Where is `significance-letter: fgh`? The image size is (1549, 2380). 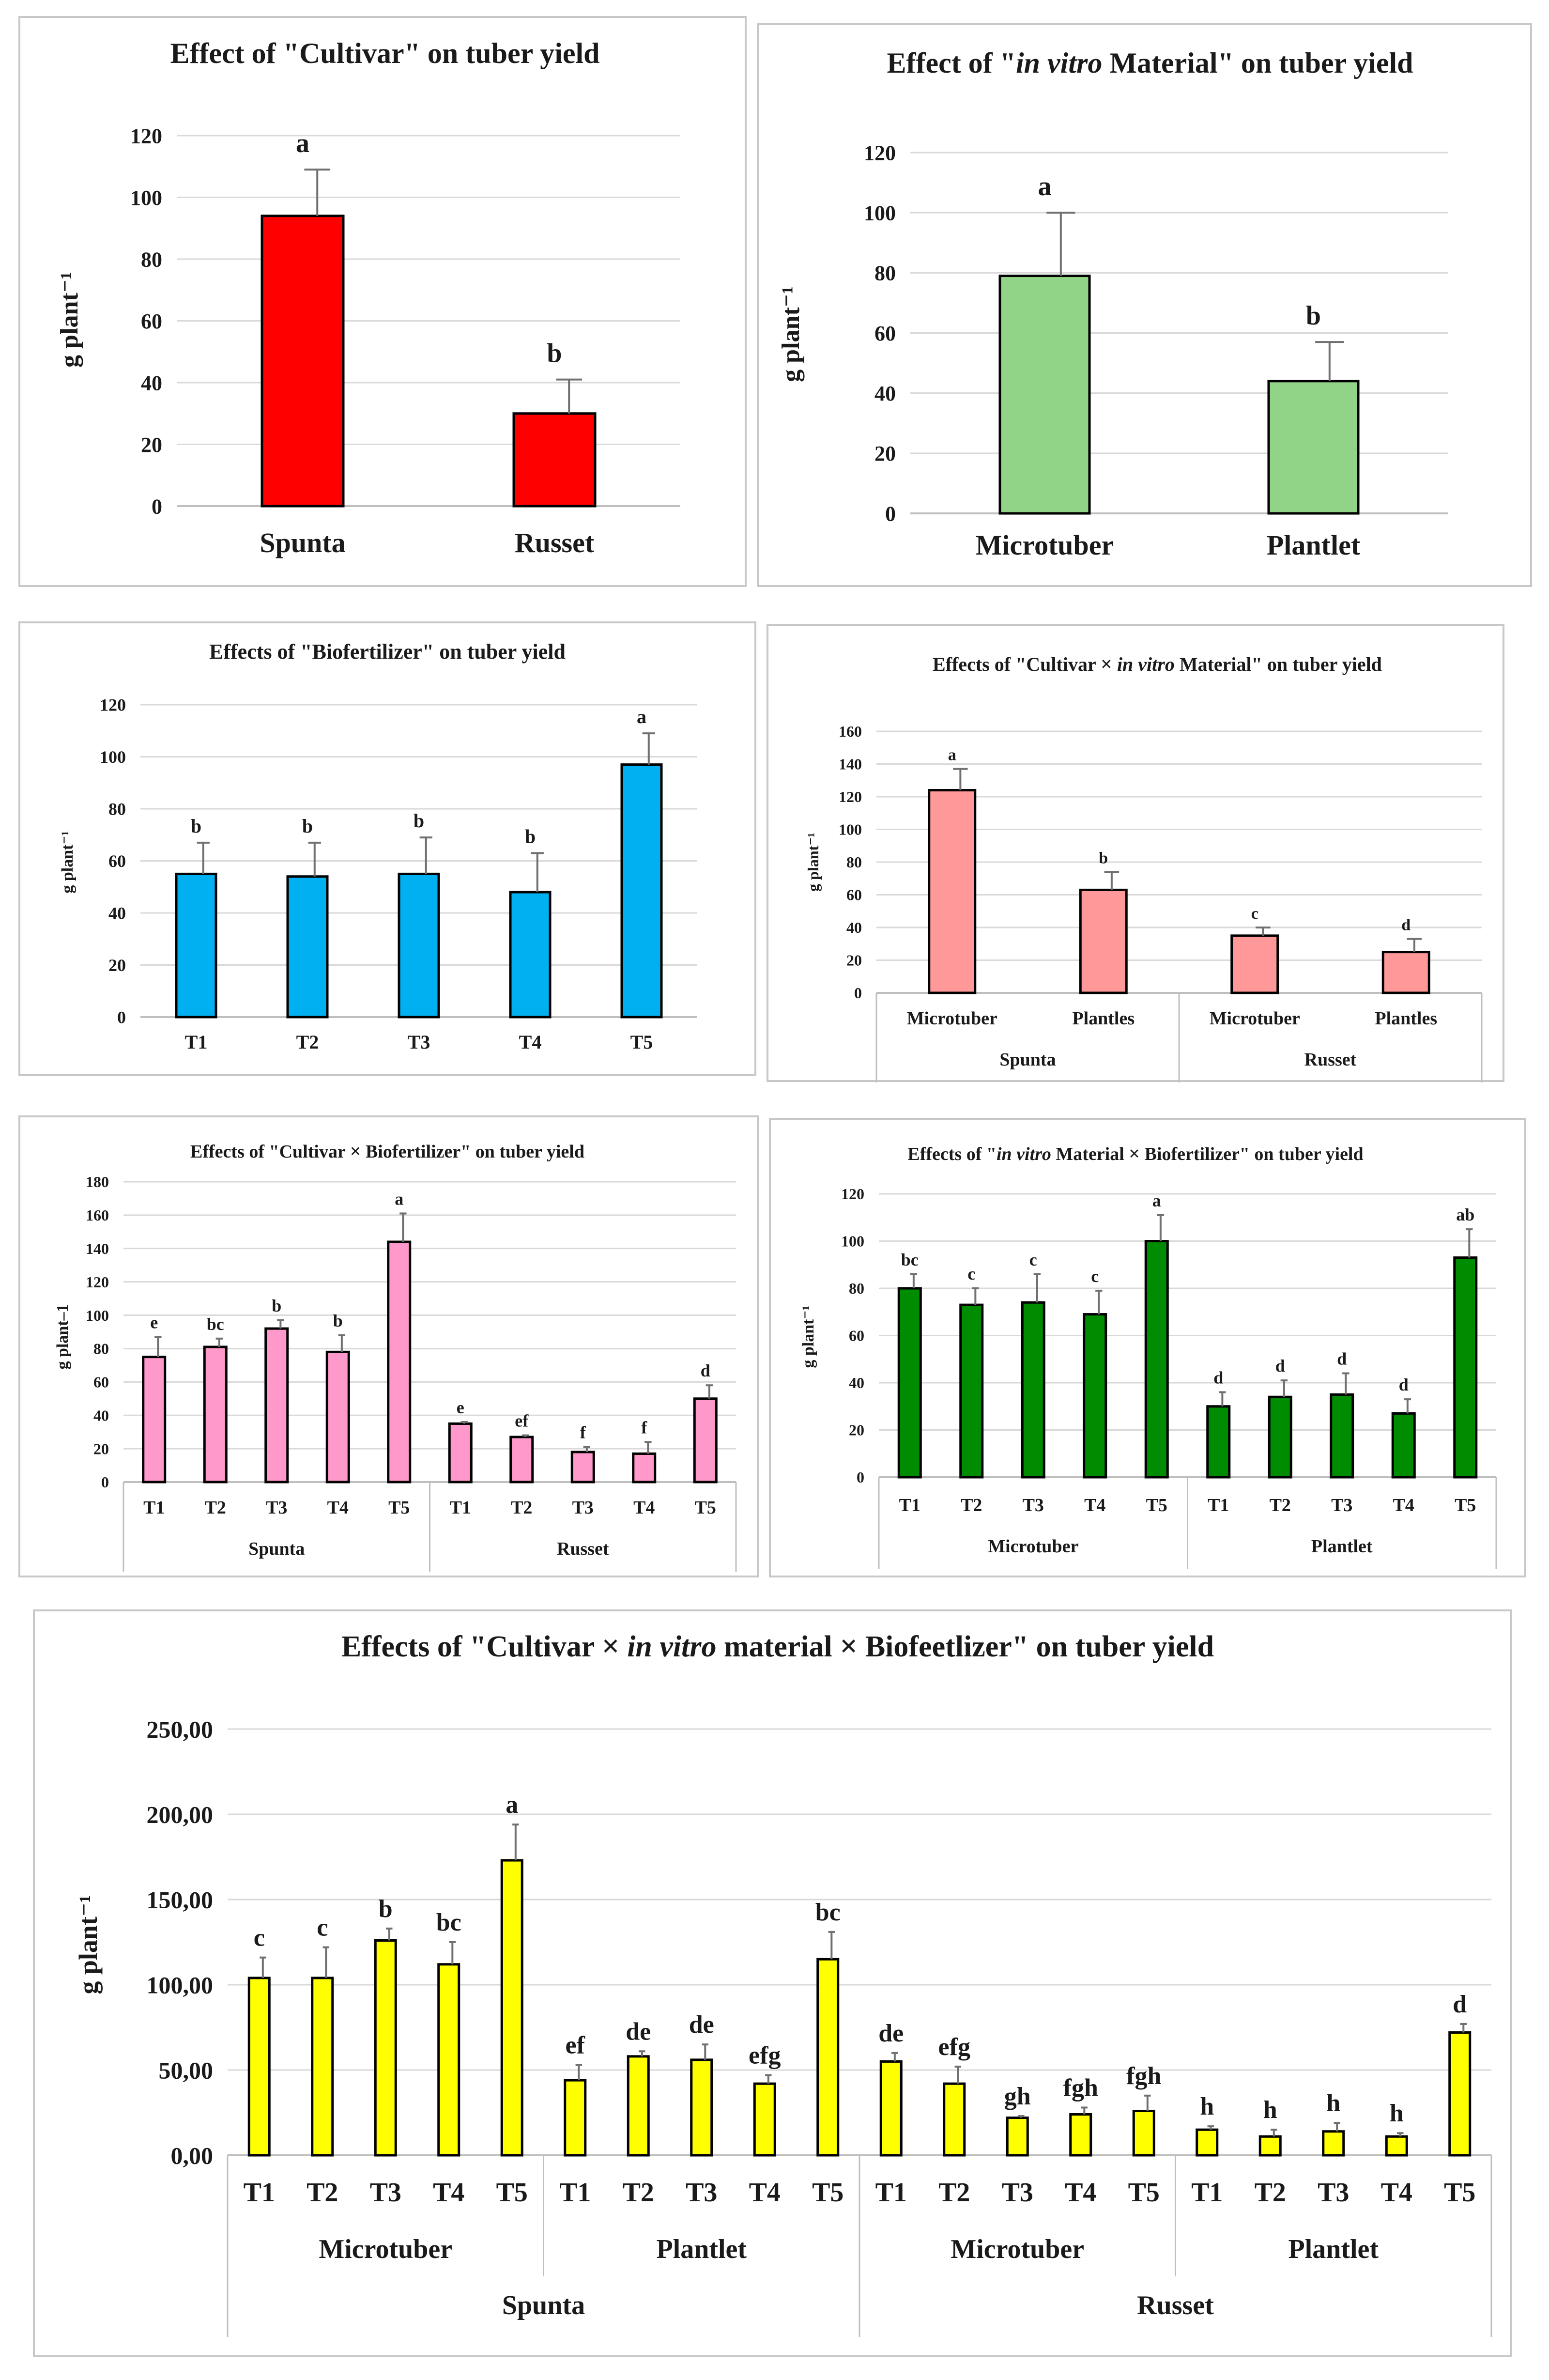
significance-letter: fgh is located at coordinates (1080, 2088).